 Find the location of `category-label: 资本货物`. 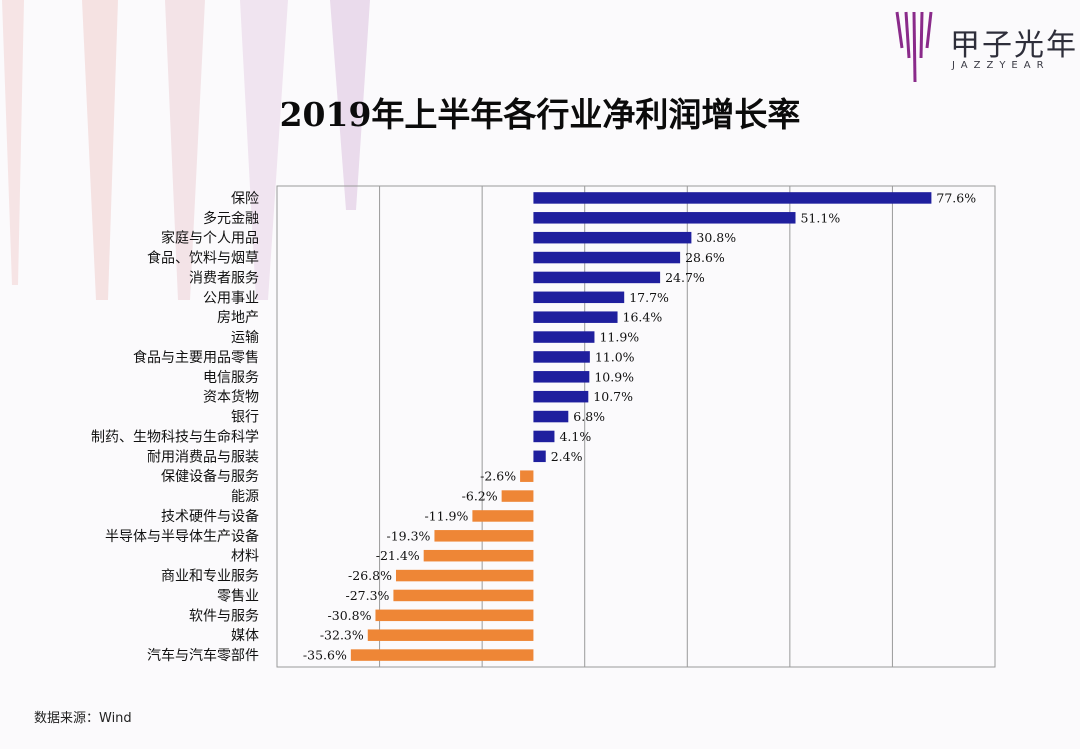

category-label: 资本货物 is located at coordinates (231, 397).